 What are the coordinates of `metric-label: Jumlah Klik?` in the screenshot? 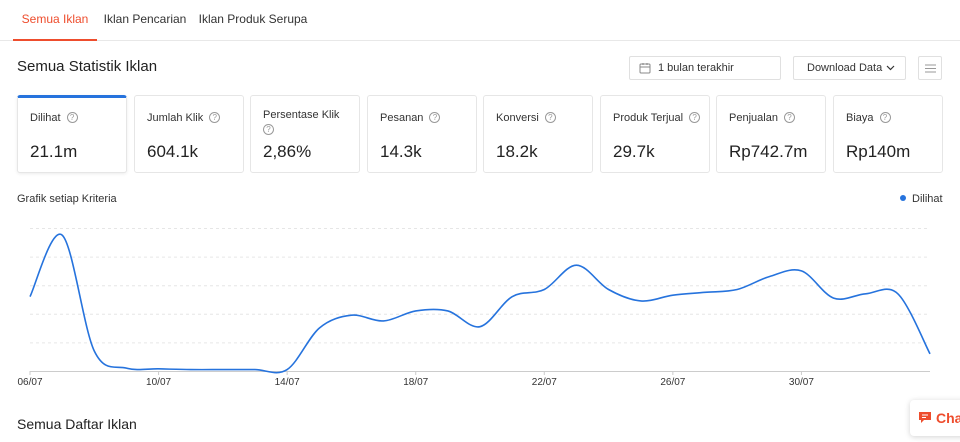 It's located at (184, 118).